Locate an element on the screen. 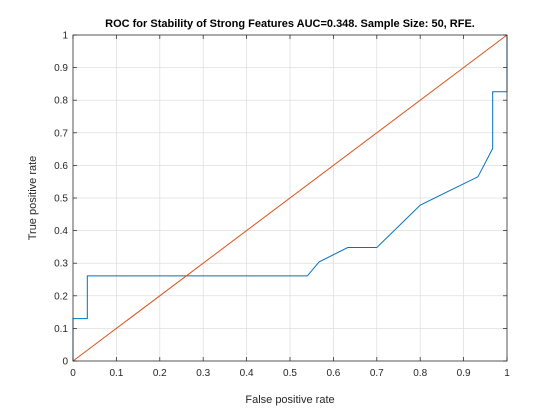 The image size is (560, 420). y-tick-label: 0 is located at coordinates (65, 362).